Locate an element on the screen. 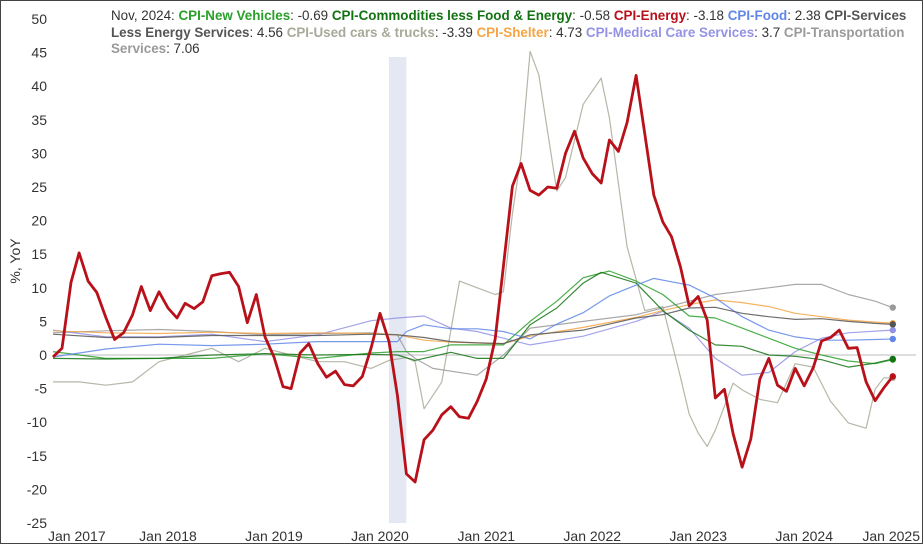 This screenshot has width=923, height=544. legend-series-name: CPI-Food is located at coordinates (756, 15).